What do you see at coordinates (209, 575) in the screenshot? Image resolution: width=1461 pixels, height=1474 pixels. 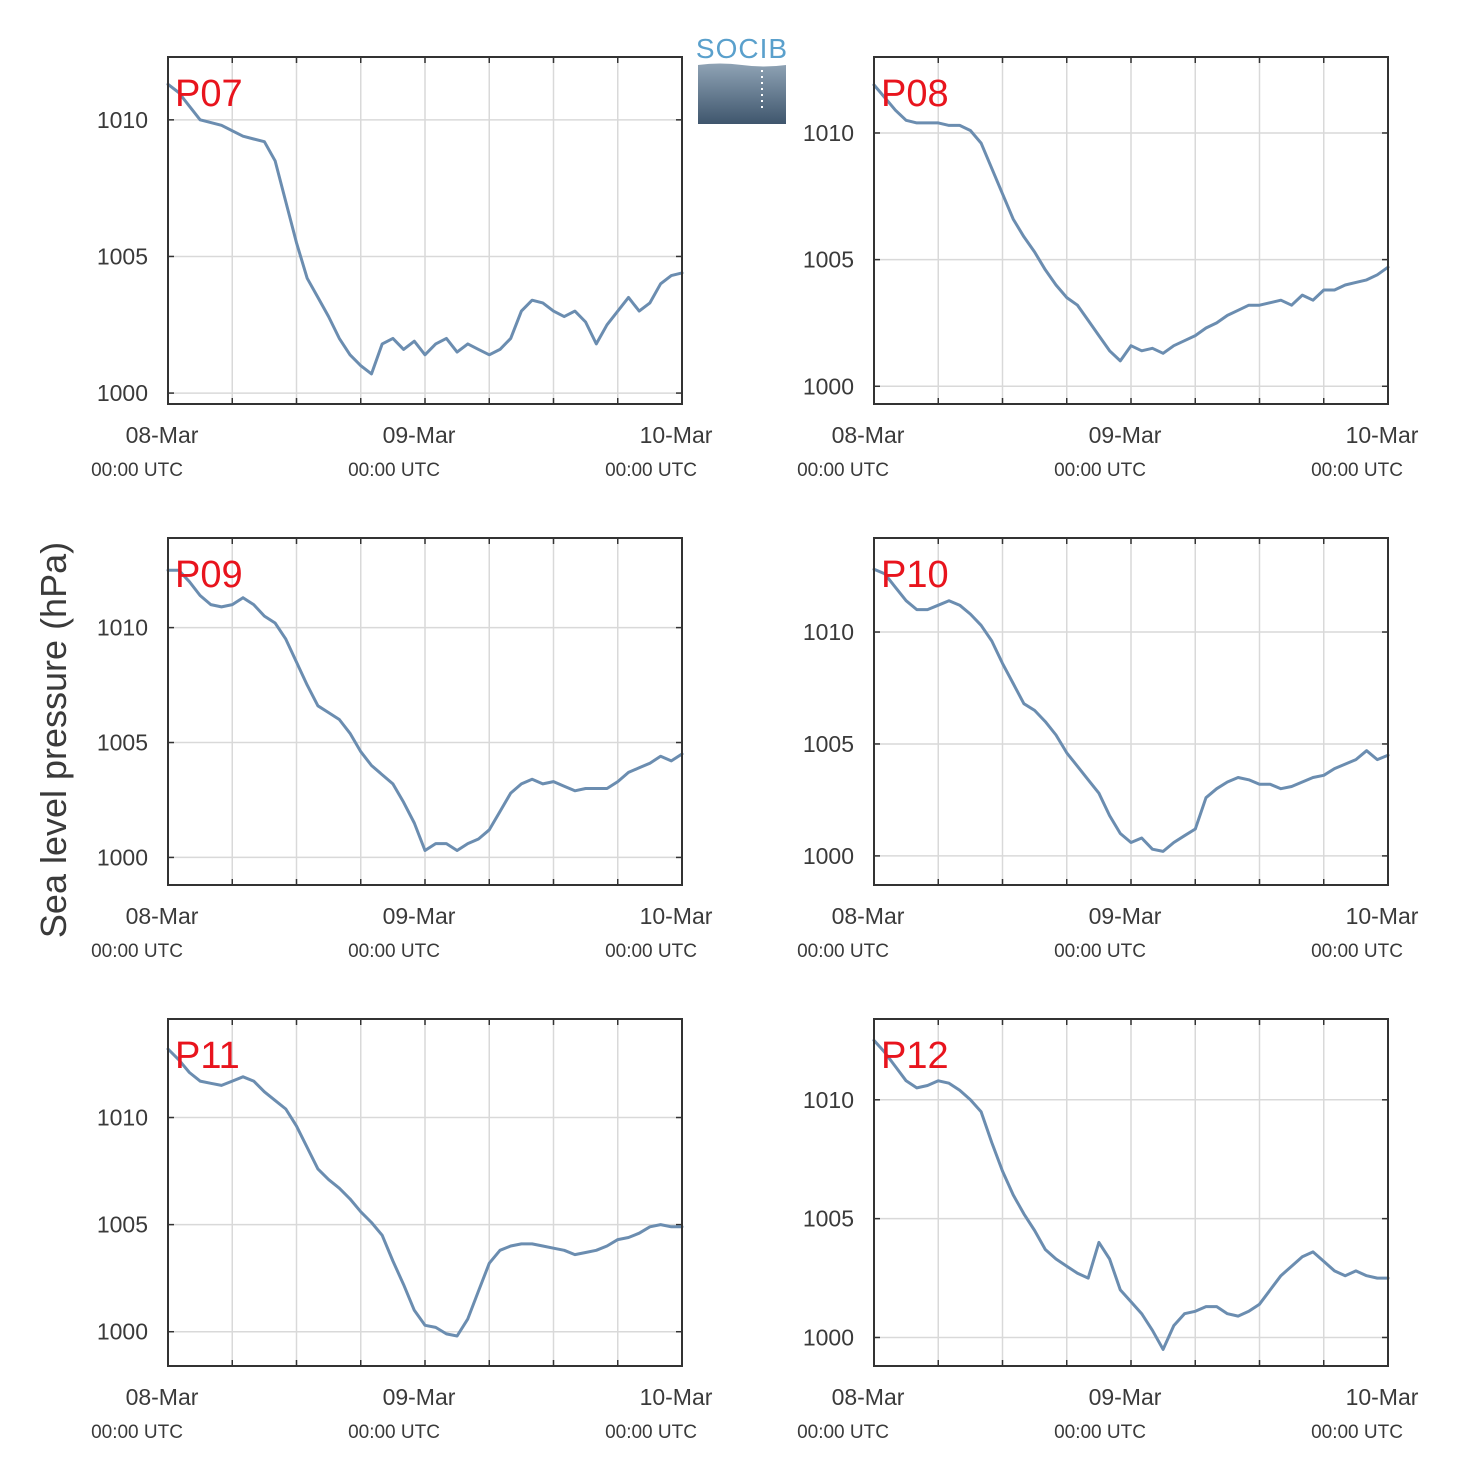 I see `panel-label: P09` at bounding box center [209, 575].